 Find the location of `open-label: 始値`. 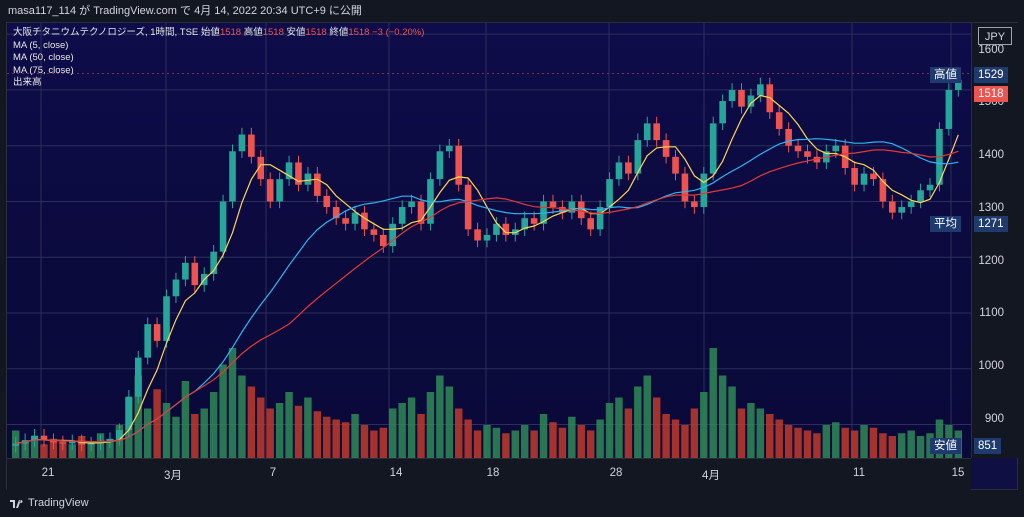

open-label: 始値 is located at coordinates (210, 32).